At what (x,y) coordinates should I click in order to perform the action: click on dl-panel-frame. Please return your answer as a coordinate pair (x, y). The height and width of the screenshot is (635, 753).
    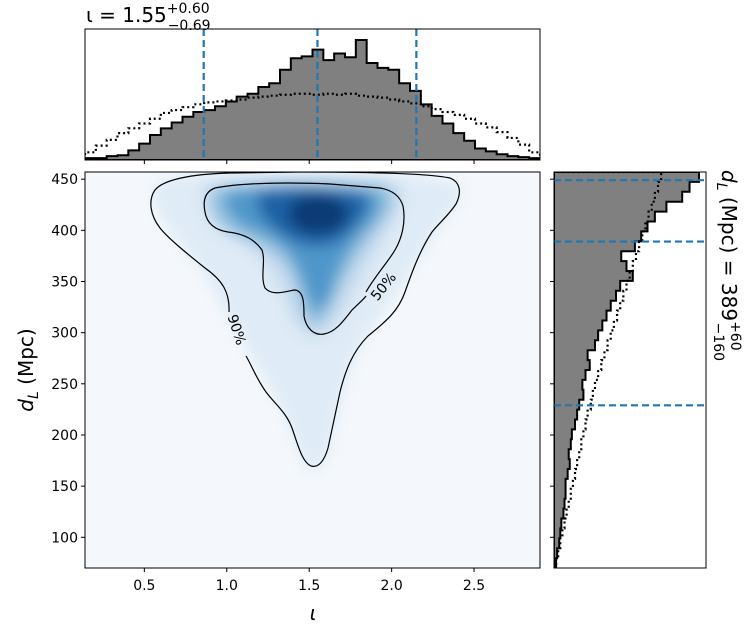
    Looking at the image, I should click on (630, 370).